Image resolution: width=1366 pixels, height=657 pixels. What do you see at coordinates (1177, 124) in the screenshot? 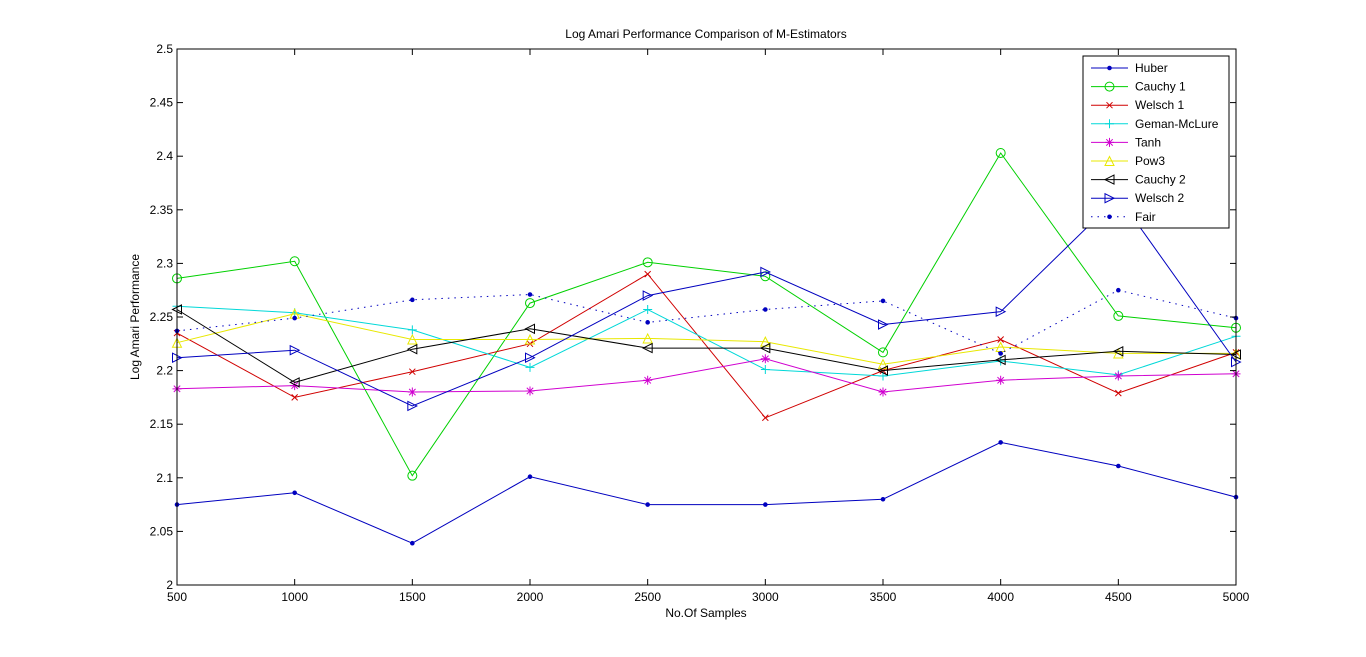
I see `legend-label: Geman-McLure` at bounding box center [1177, 124].